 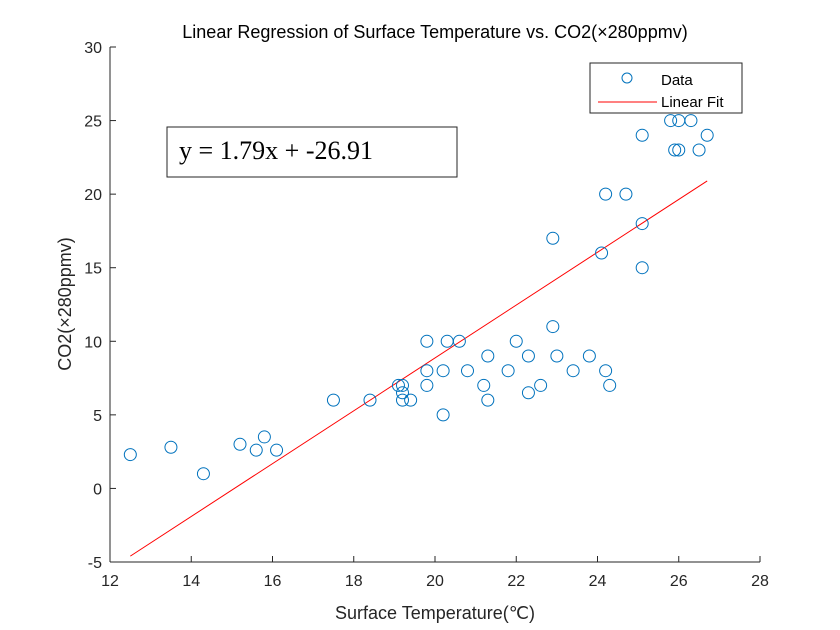 I want to click on x-ticks: 12 14 16 18 20 22 24 26 28, so click(x=435, y=573).